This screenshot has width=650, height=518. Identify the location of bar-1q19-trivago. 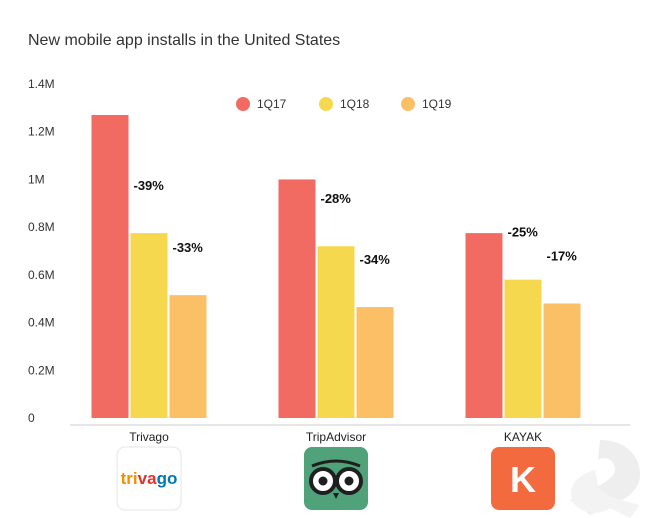
(188, 356).